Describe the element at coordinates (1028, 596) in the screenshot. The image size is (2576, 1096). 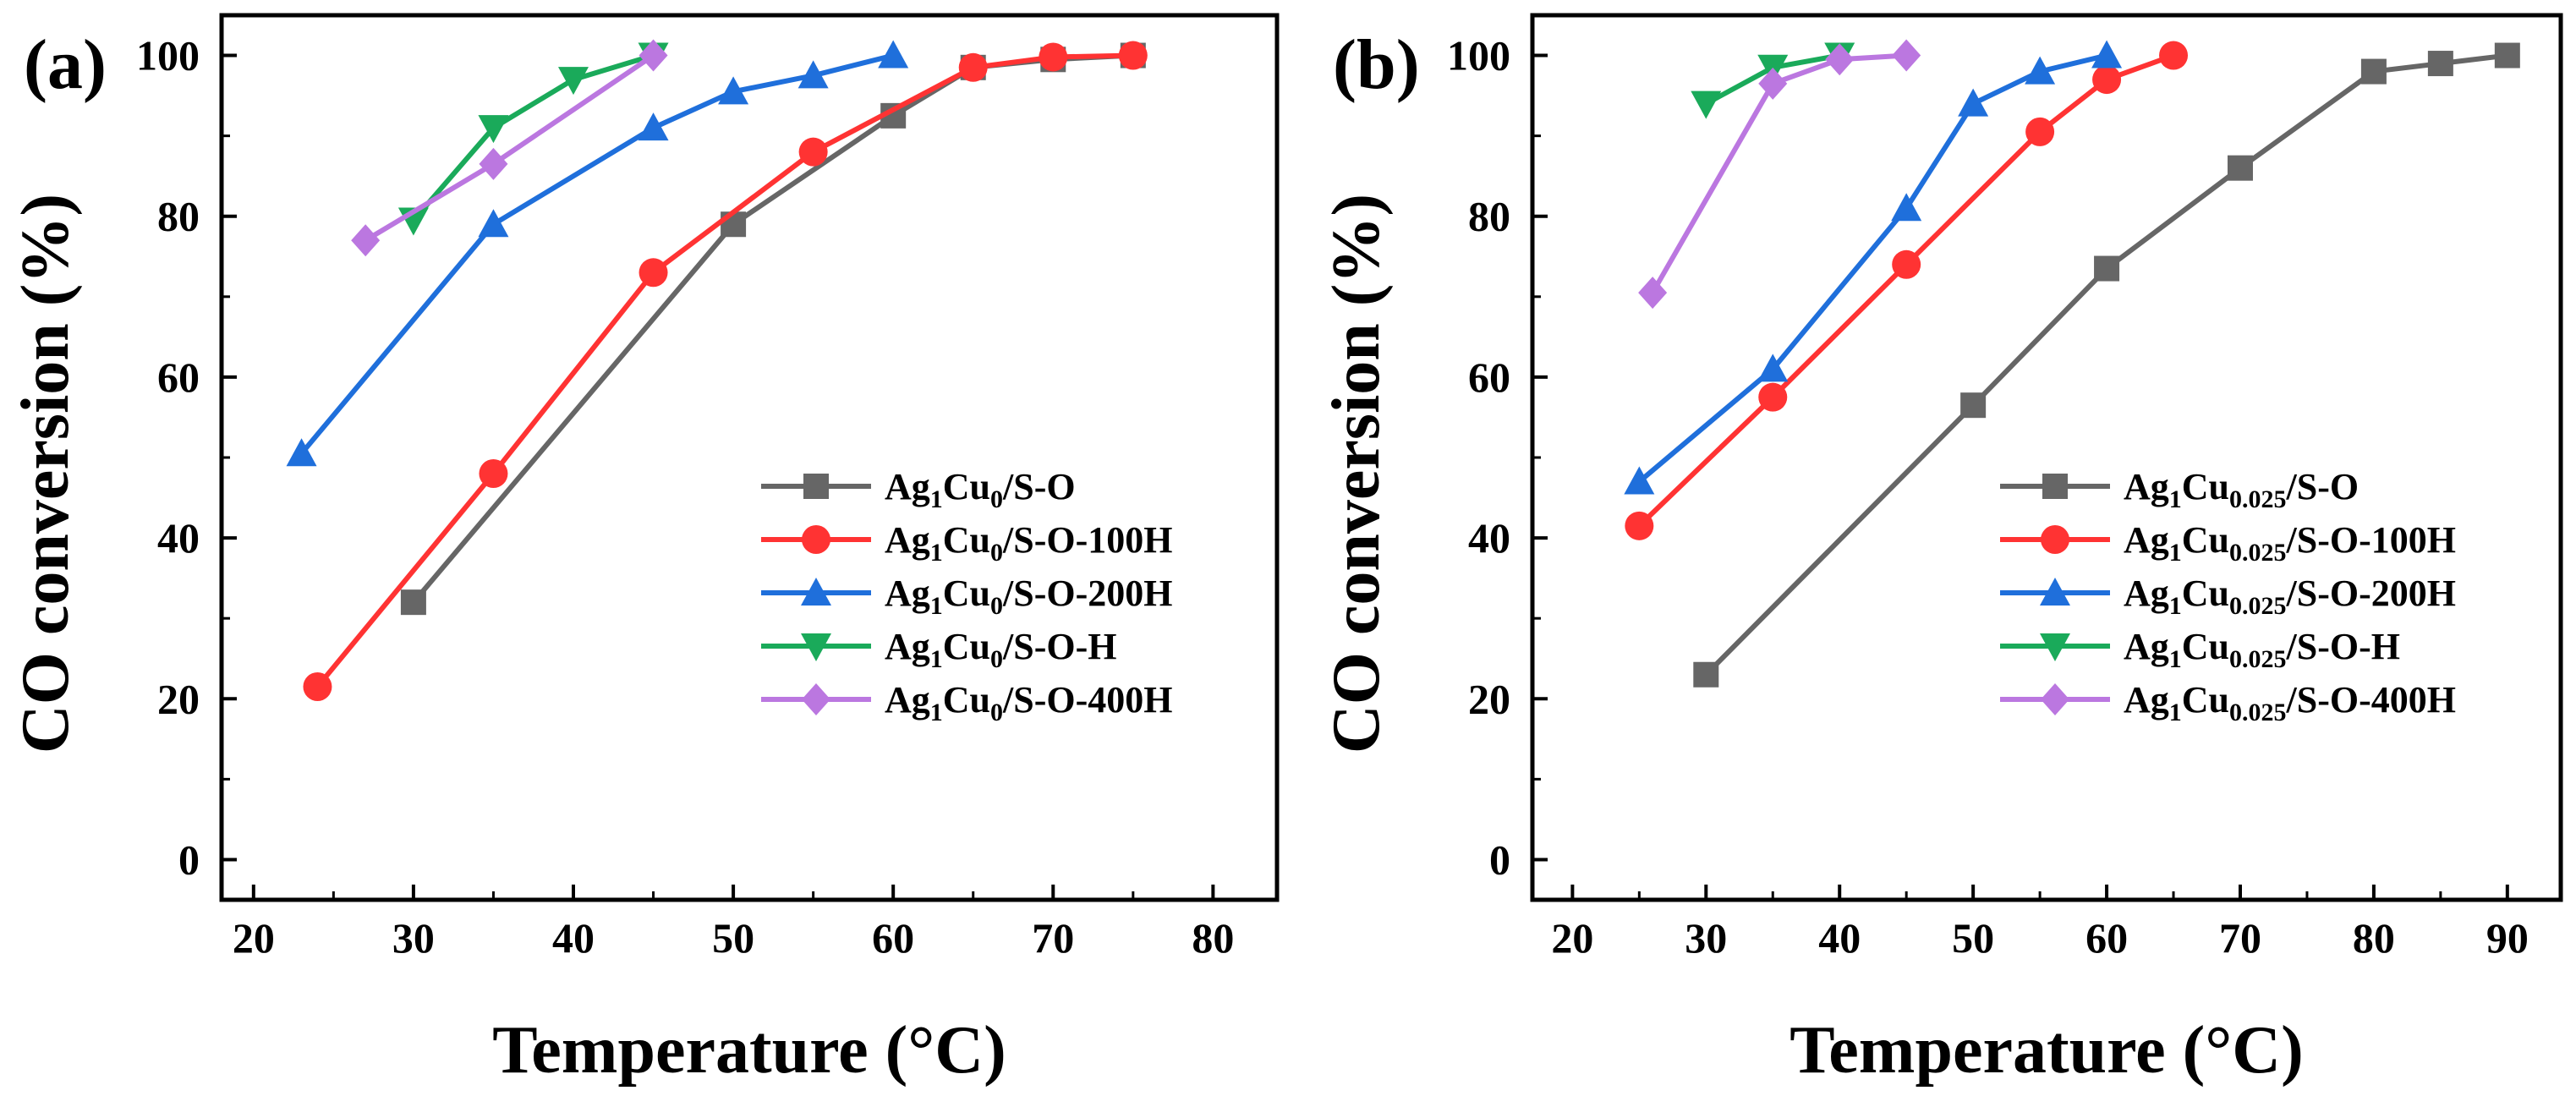
I see `legend-label: Ag1Cu0/S-O-200H` at that location.